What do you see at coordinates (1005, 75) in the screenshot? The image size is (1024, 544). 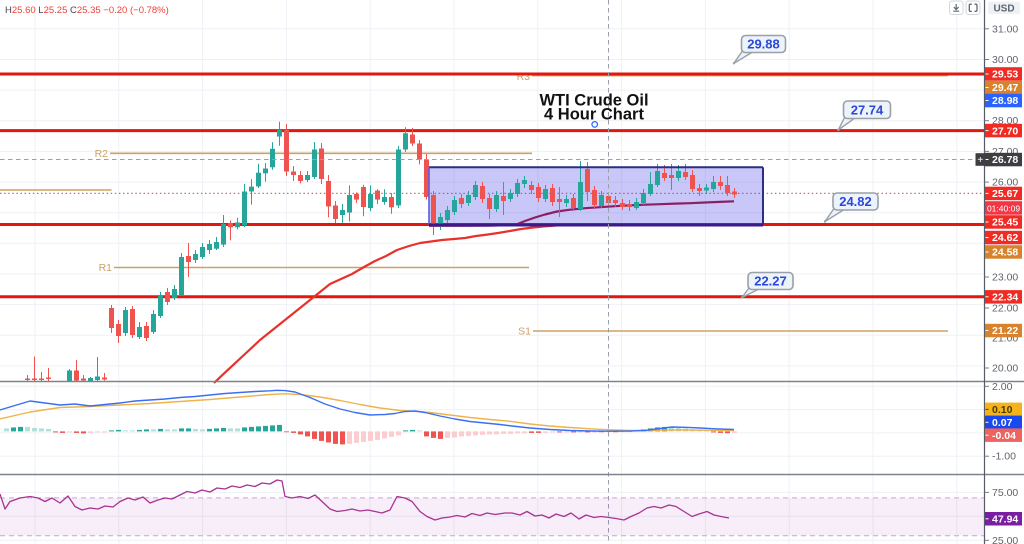 I see `svg-text: 29.53` at bounding box center [1005, 75].